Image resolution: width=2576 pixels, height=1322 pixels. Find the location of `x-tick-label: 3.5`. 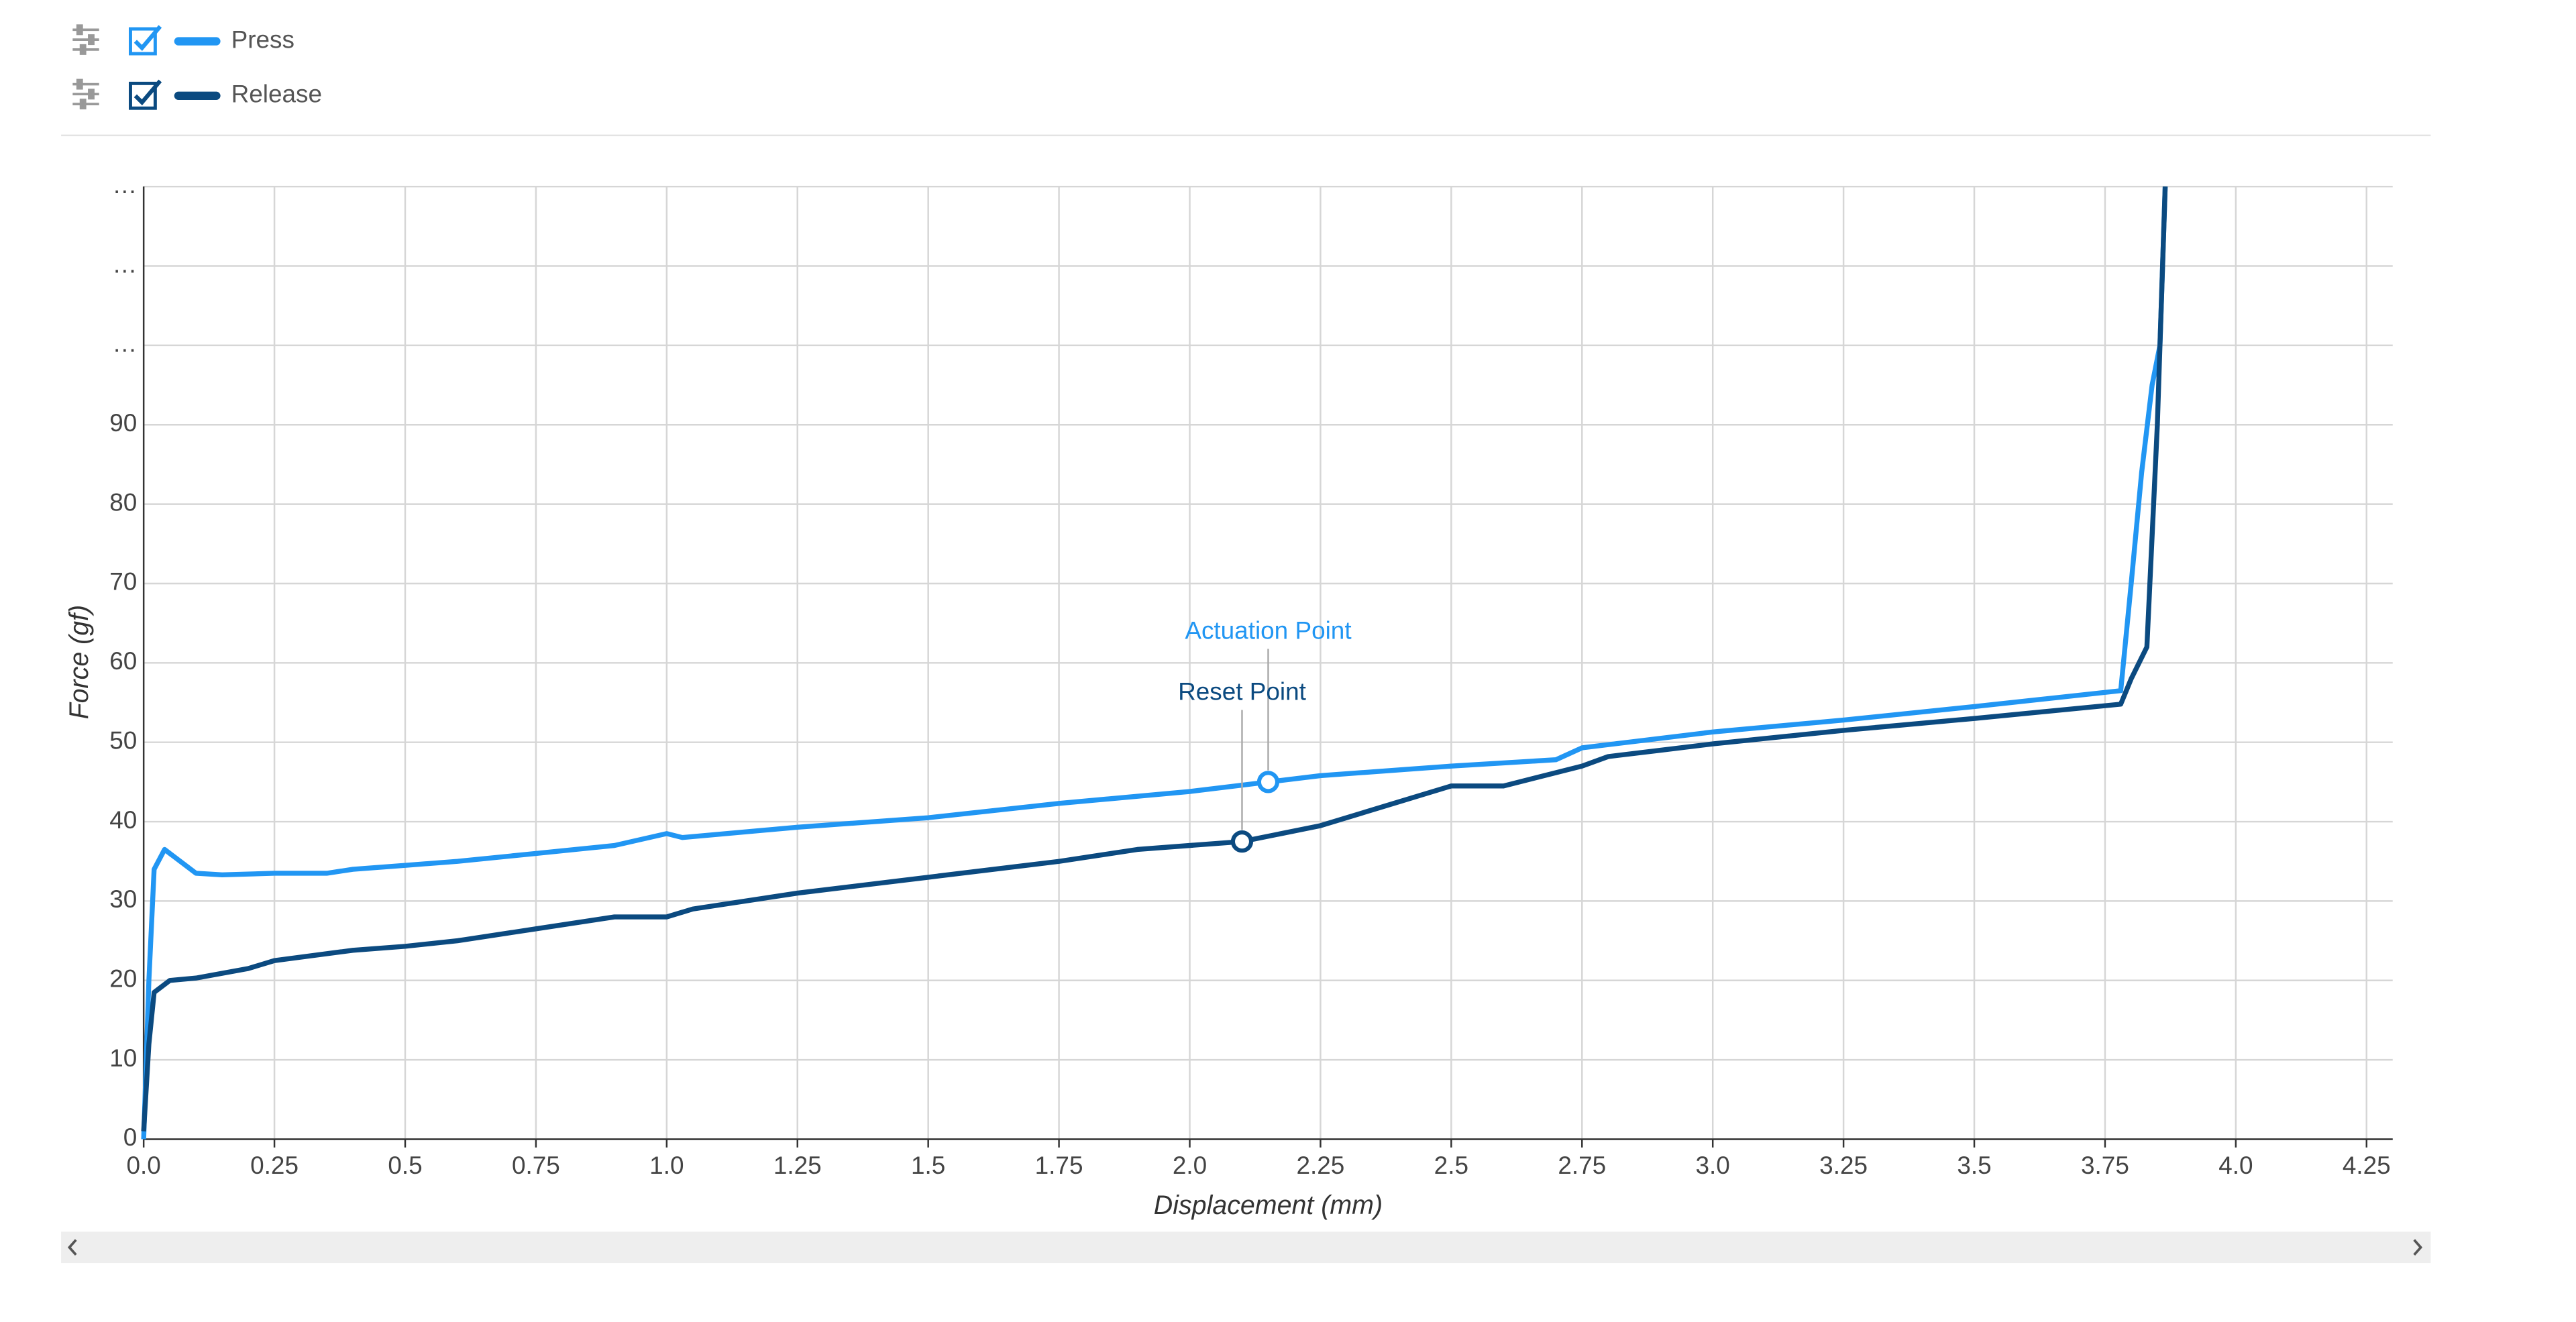

x-tick-label: 3.5 is located at coordinates (1974, 1165).